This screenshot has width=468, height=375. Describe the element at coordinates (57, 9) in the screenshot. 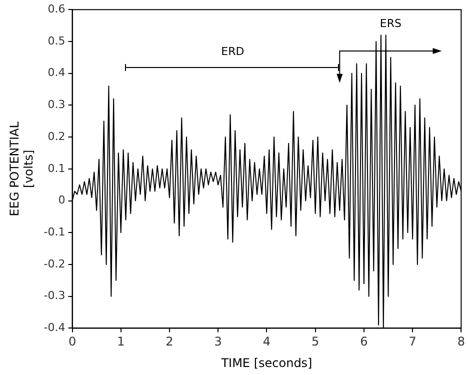

I see `y-tick-label: 0.6` at that location.